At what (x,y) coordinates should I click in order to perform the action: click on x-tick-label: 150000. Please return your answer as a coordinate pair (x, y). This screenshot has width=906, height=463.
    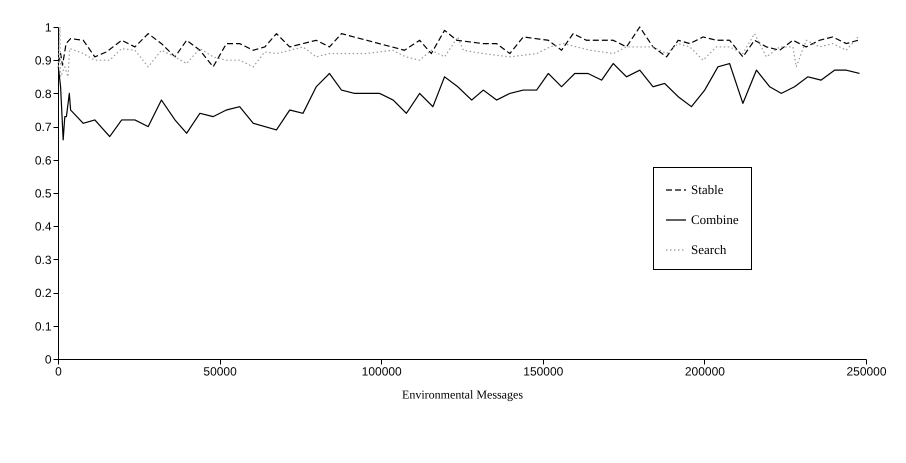
    Looking at the image, I should click on (543, 371).